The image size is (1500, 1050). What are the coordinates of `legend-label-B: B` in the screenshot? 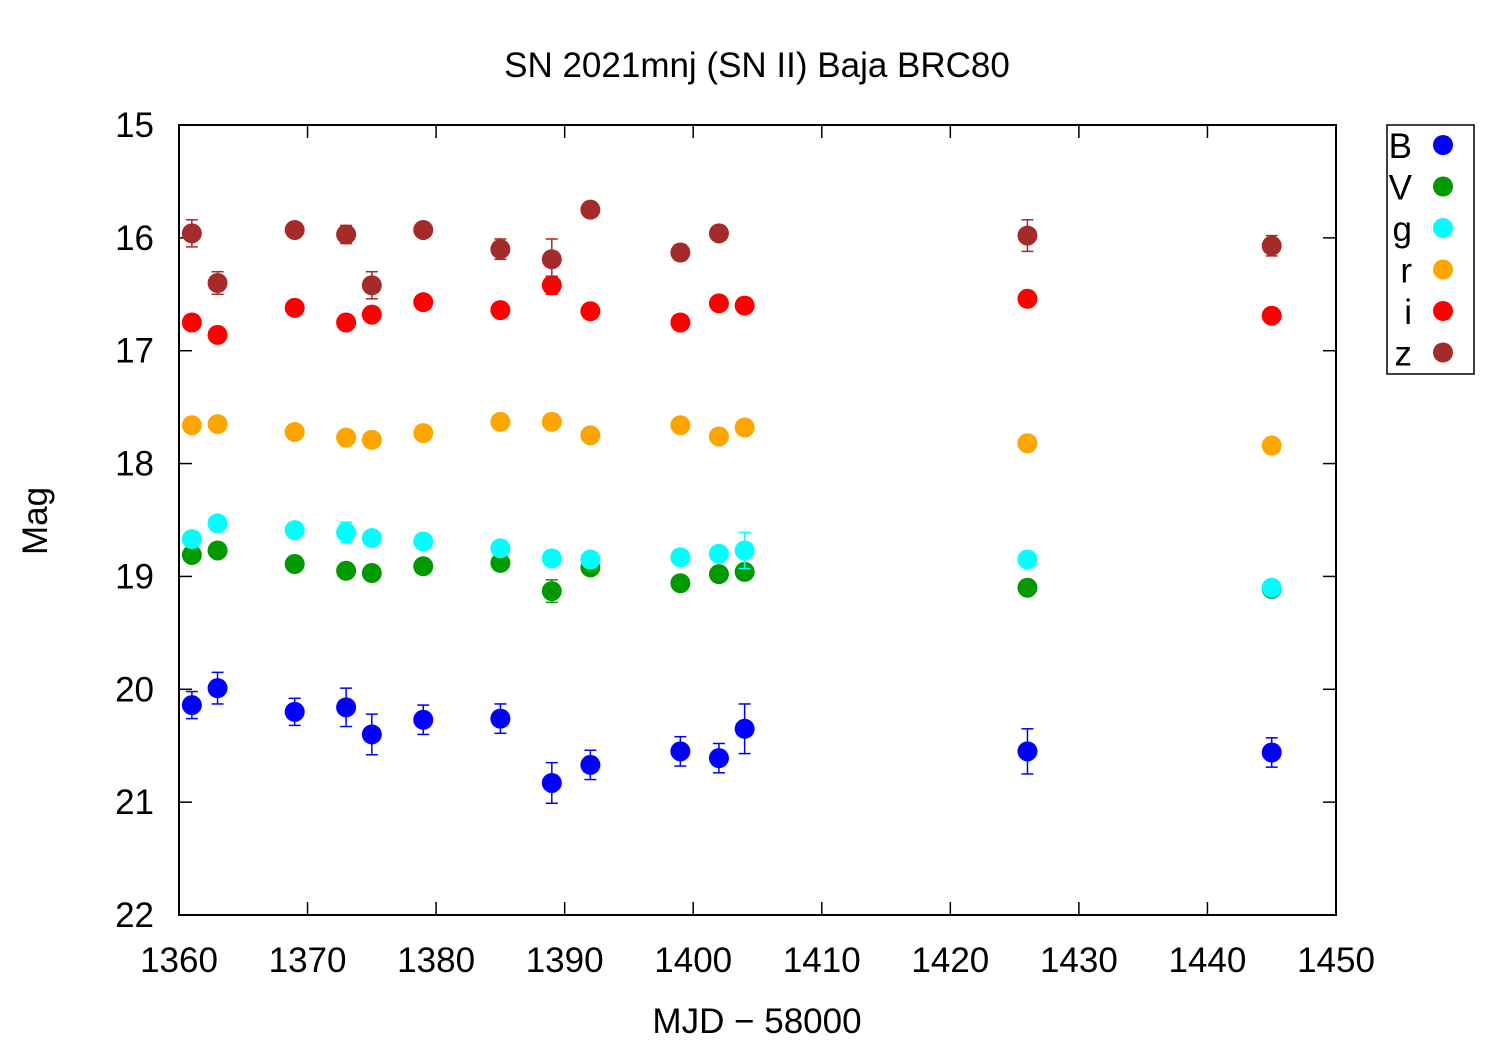 It's located at (1400, 146).